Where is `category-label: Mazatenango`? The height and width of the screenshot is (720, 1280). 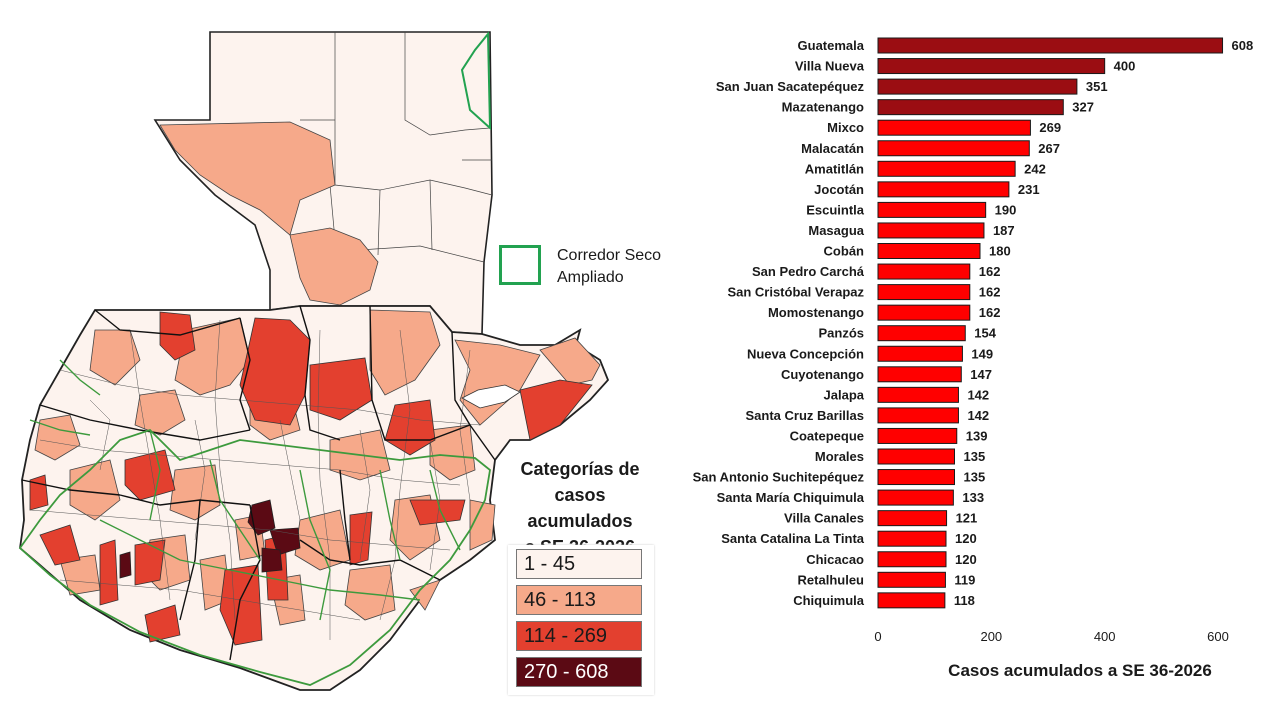
category-label: Mazatenango is located at coordinates (823, 107).